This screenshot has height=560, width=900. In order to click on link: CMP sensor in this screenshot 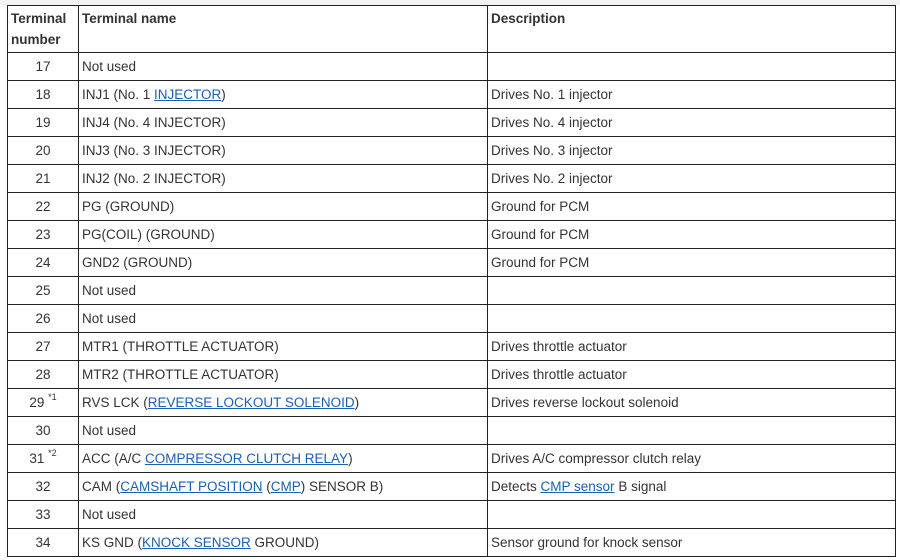, I will do `click(577, 486)`.